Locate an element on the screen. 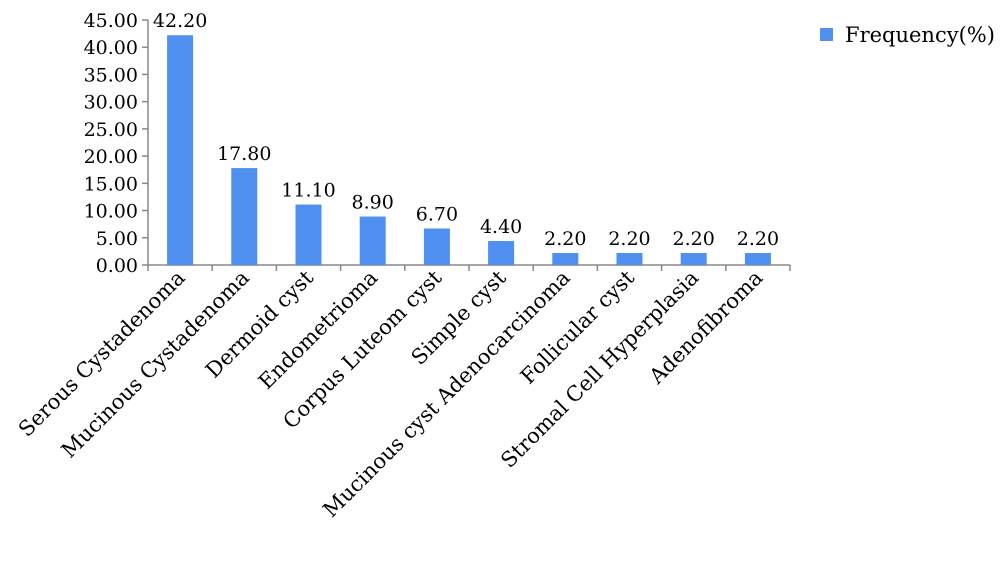 This screenshot has height=564, width=1000. y-tick-label: 20.00 is located at coordinates (111, 157).